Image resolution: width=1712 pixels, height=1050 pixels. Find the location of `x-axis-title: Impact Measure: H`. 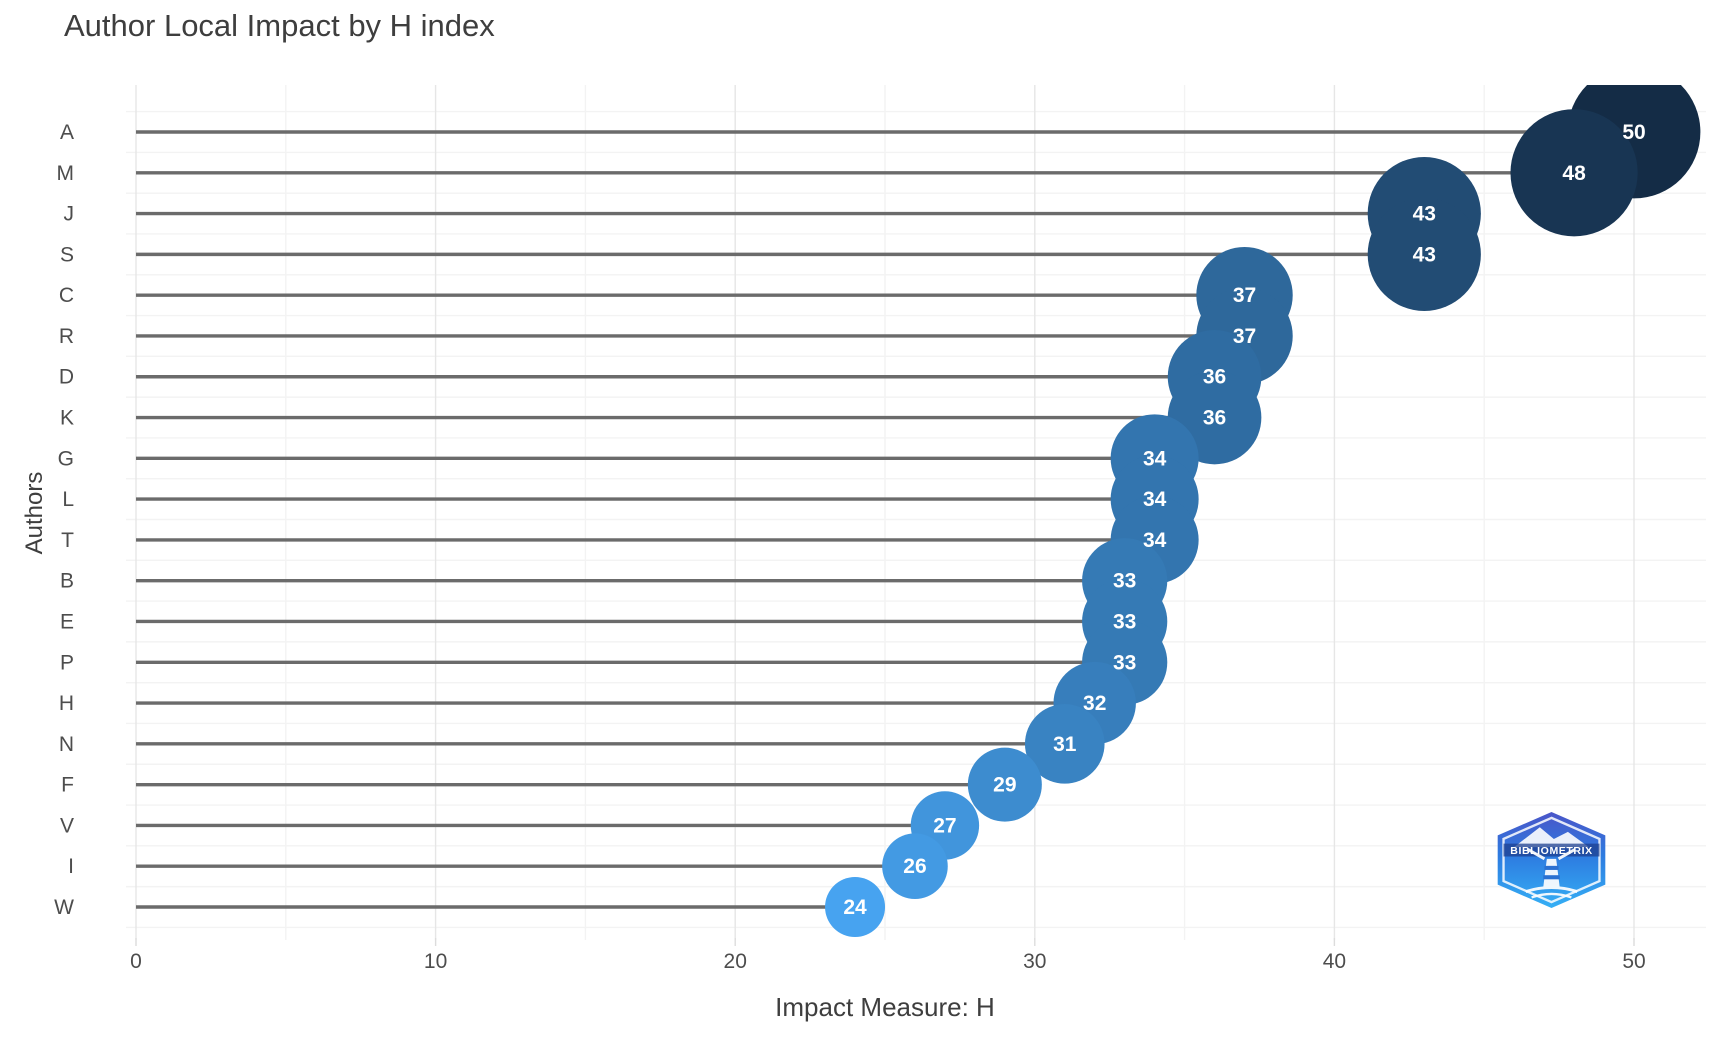

x-axis-title: Impact Measure: H is located at coordinates (885, 1007).